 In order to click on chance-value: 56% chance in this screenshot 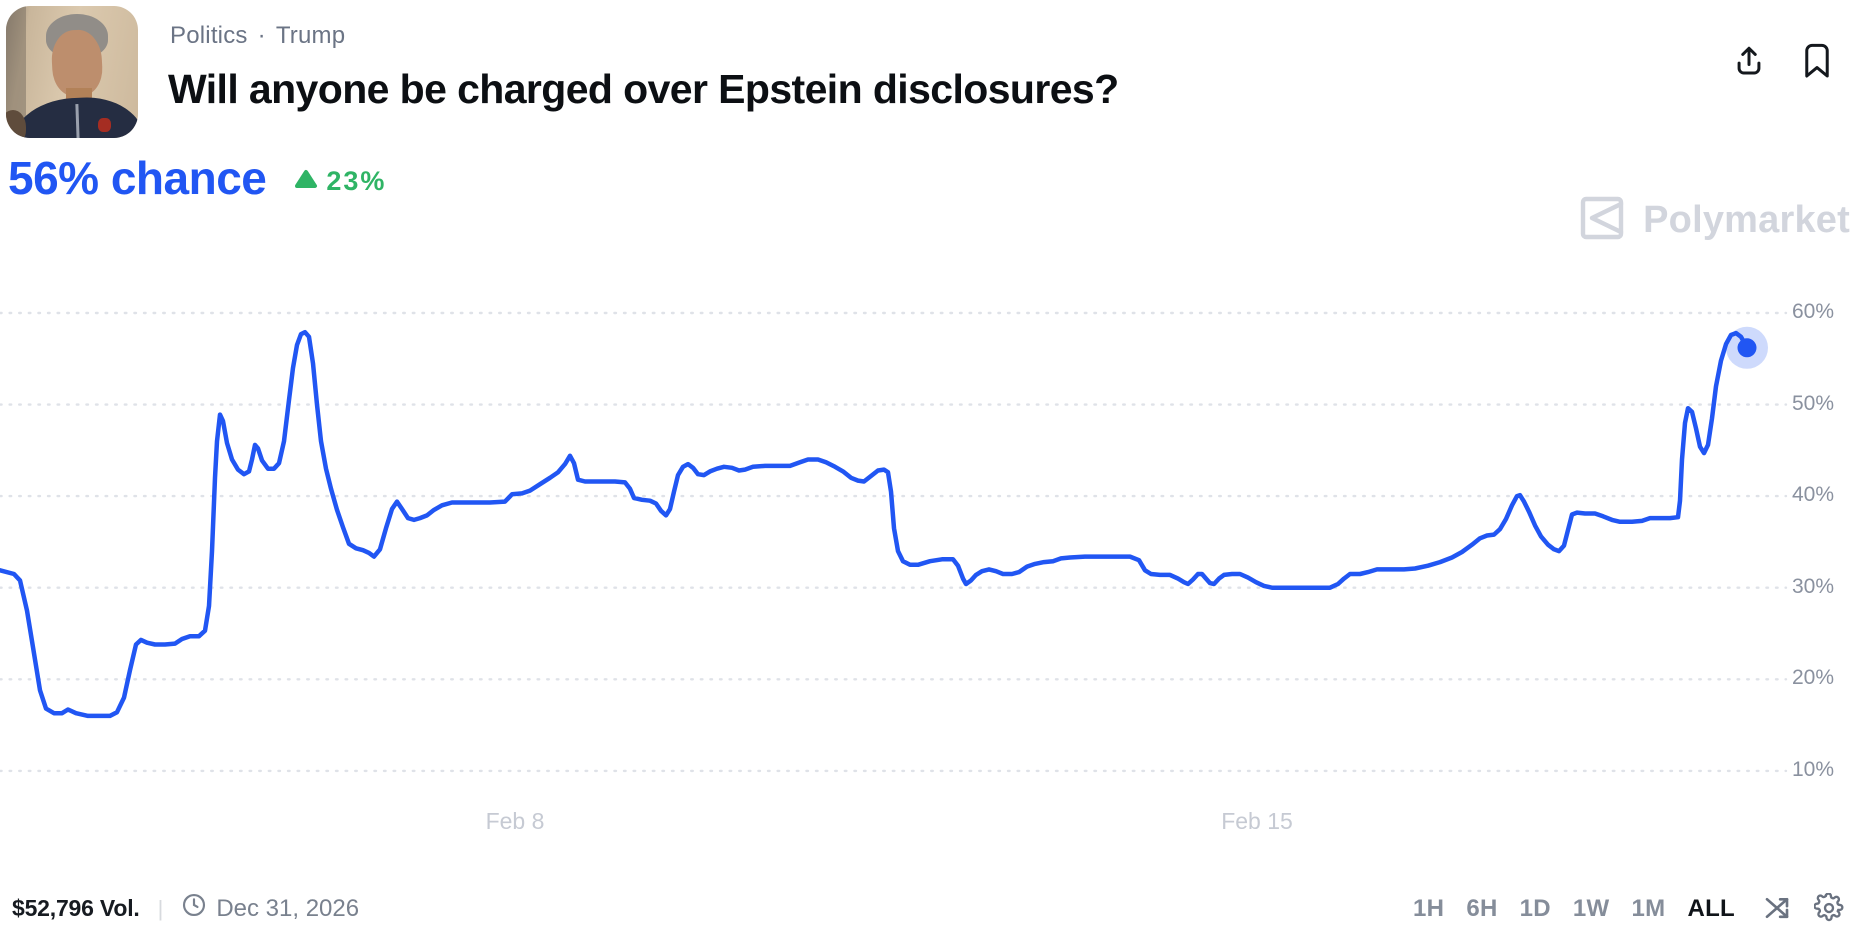, I will do `click(137, 178)`.